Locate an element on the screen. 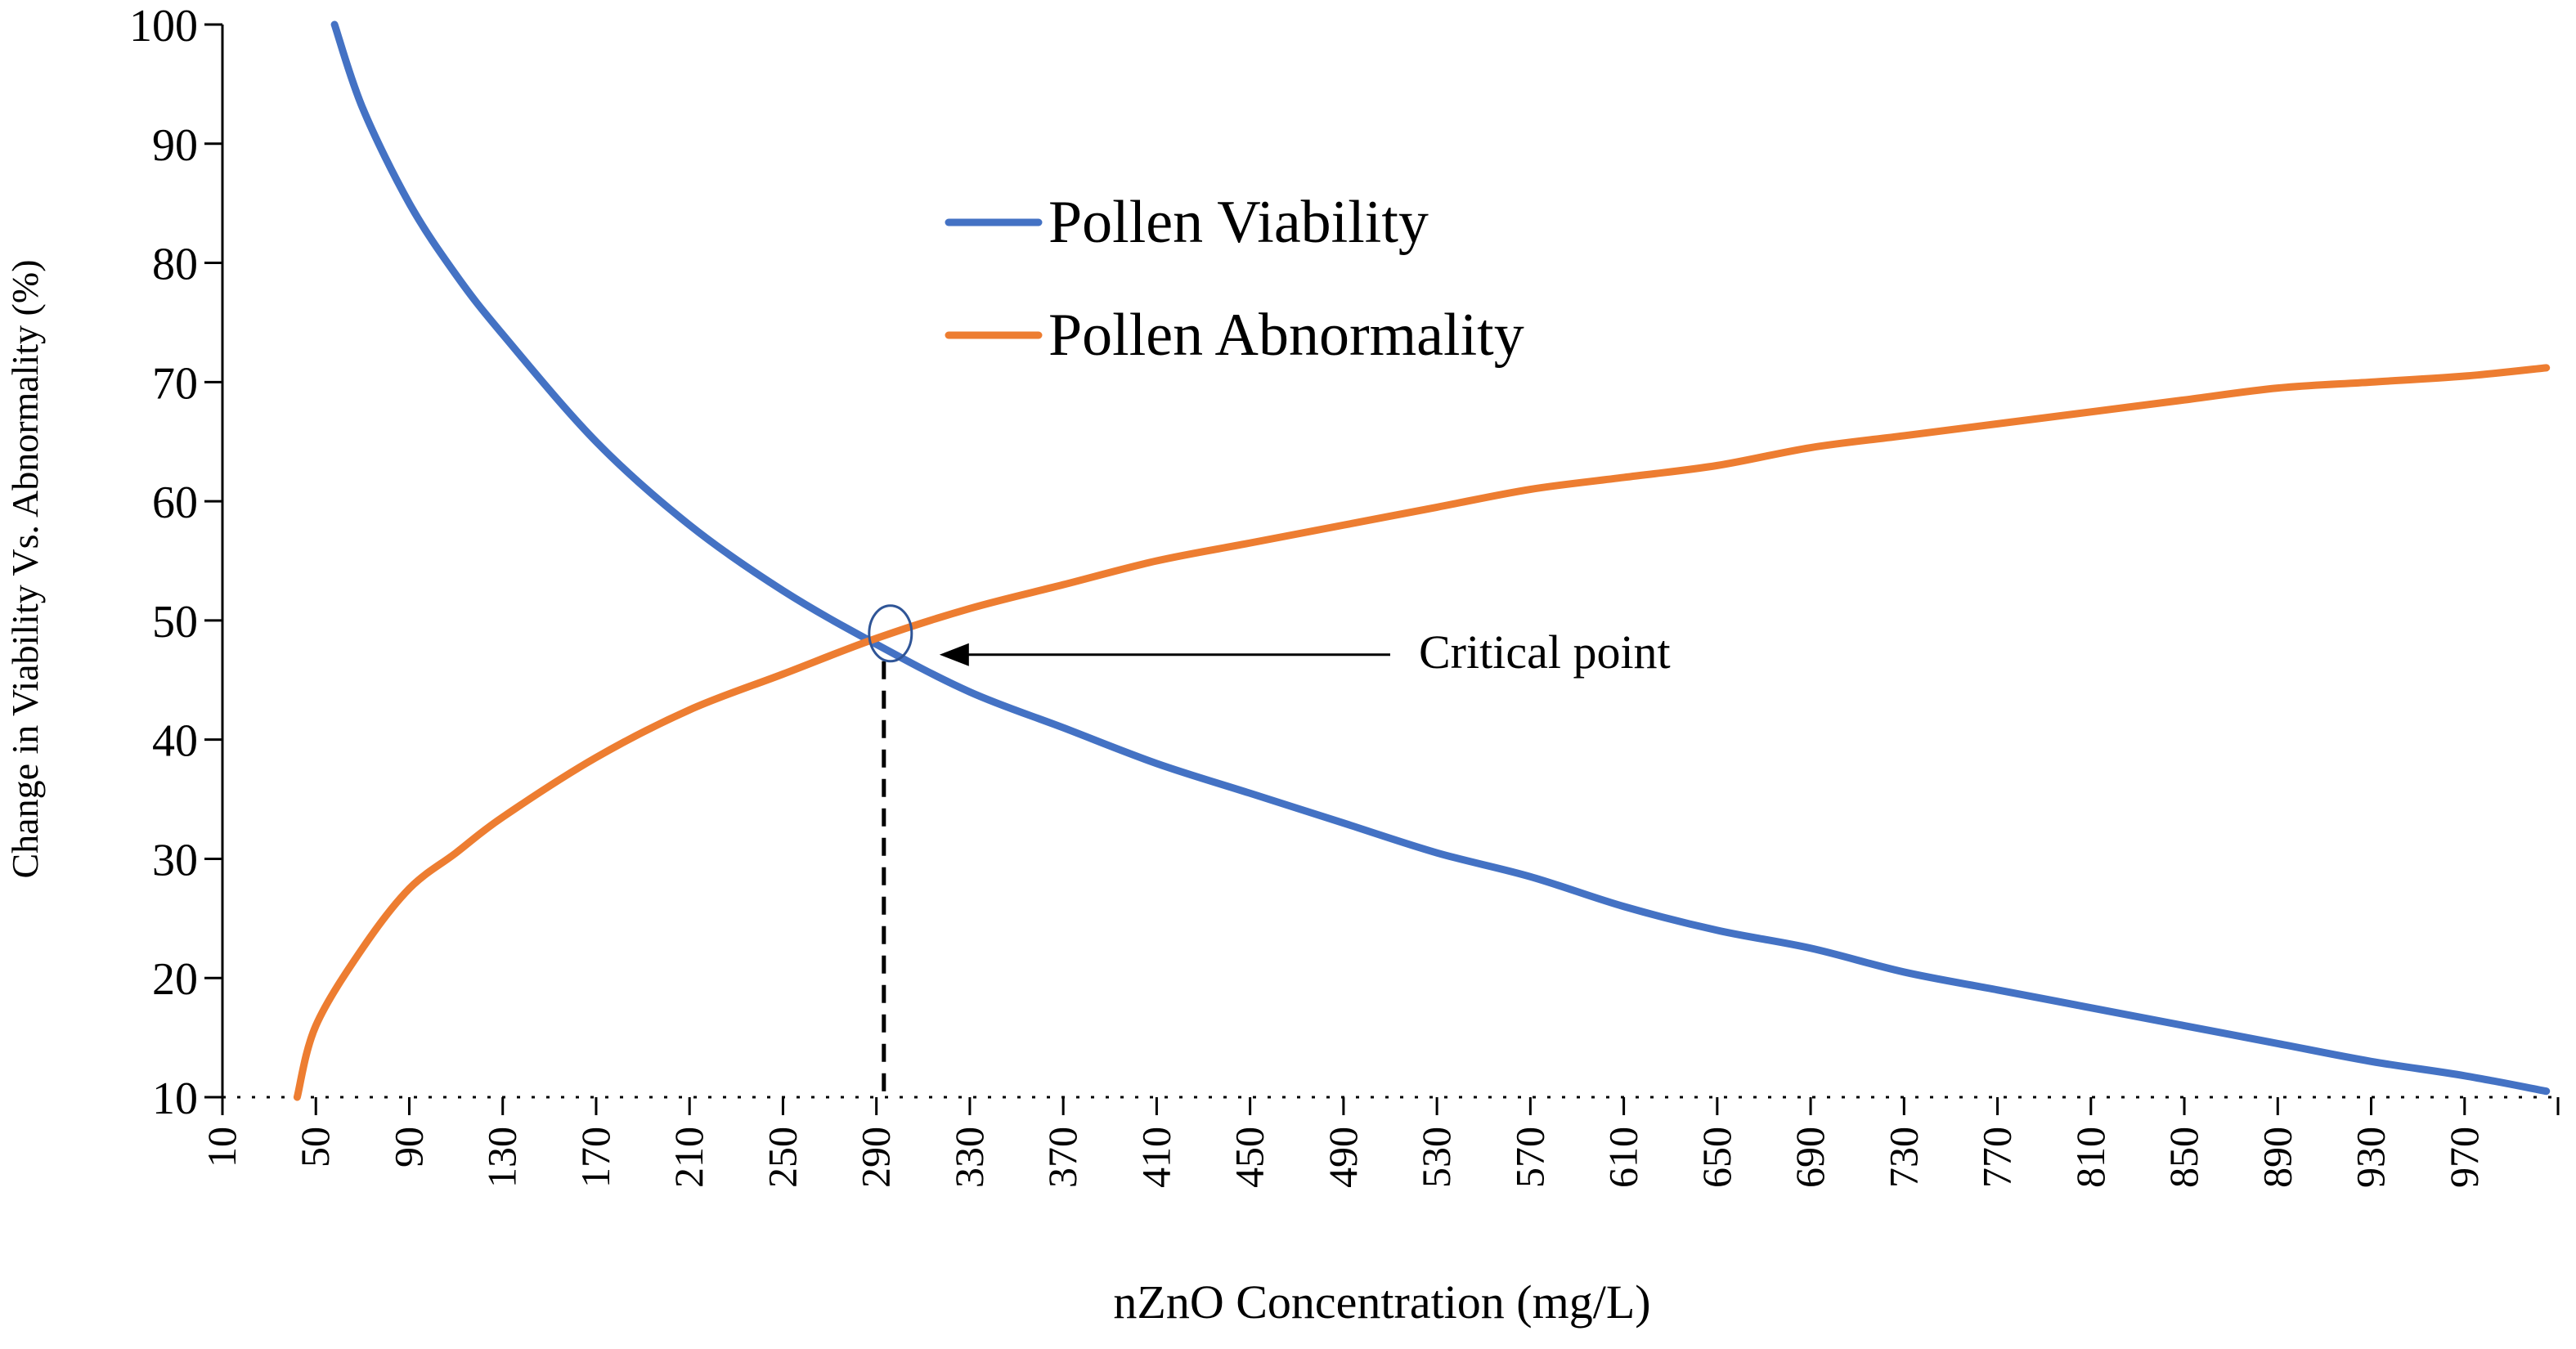  x-tick-label: 130 is located at coordinates (502, 1158).